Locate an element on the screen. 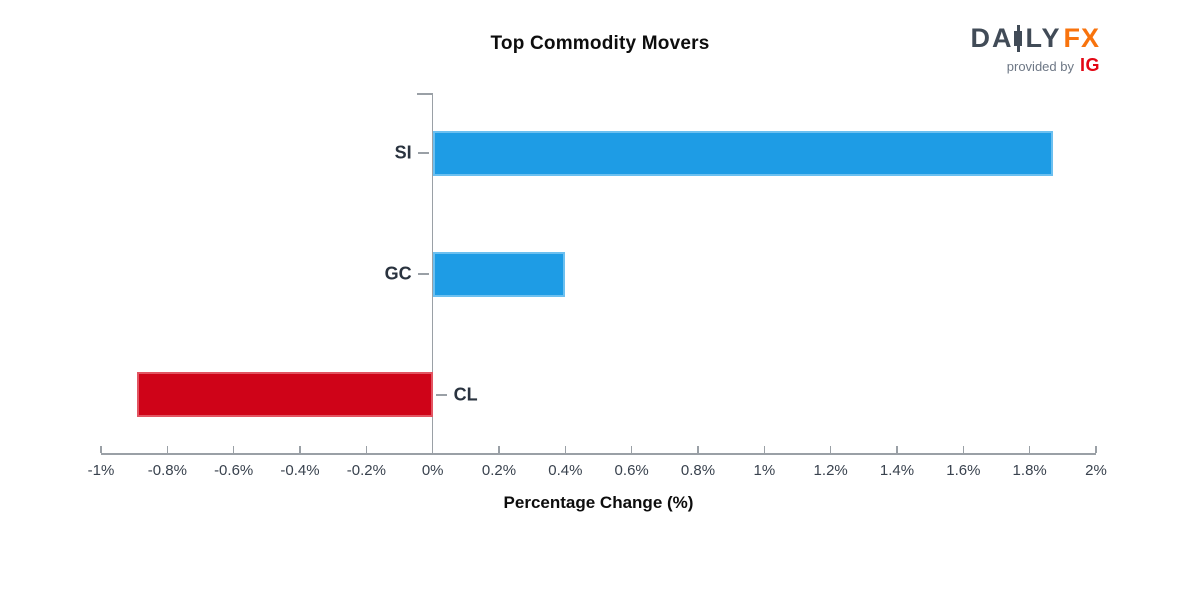 This screenshot has width=1200, height=600. x-tick-label: 0.8% is located at coordinates (698, 470).